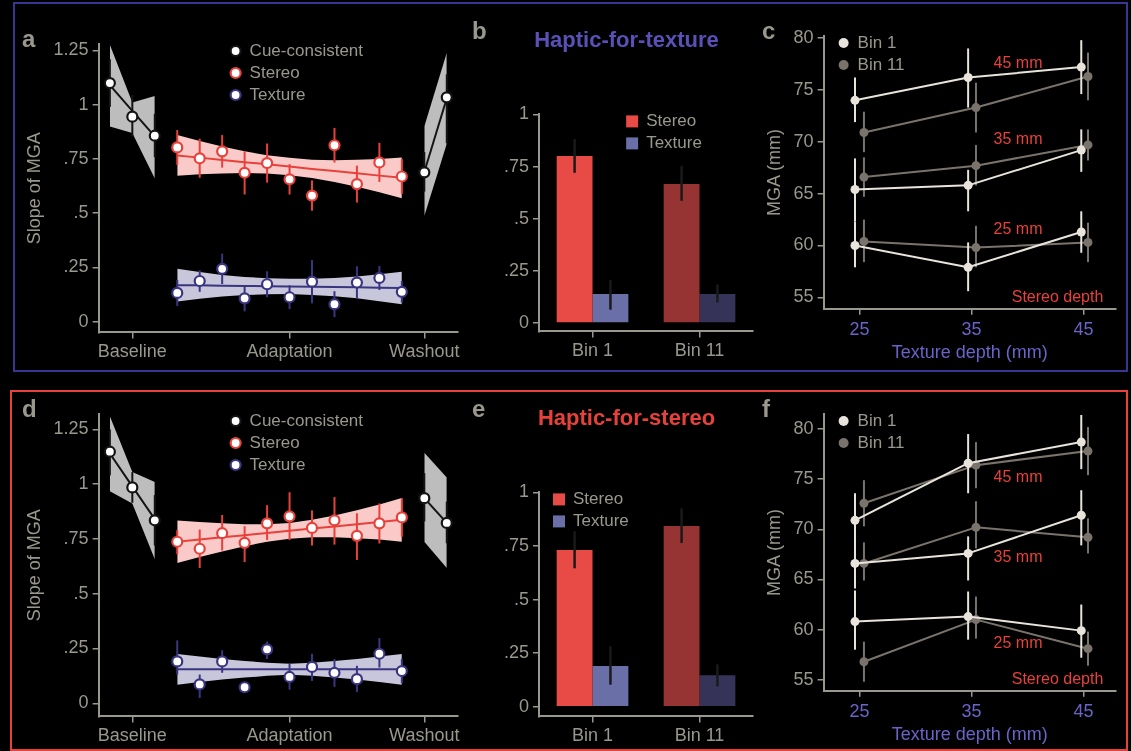  Describe the element at coordinates (773, 552) in the screenshot. I see `y-axis-title: MGA (mm)` at that location.